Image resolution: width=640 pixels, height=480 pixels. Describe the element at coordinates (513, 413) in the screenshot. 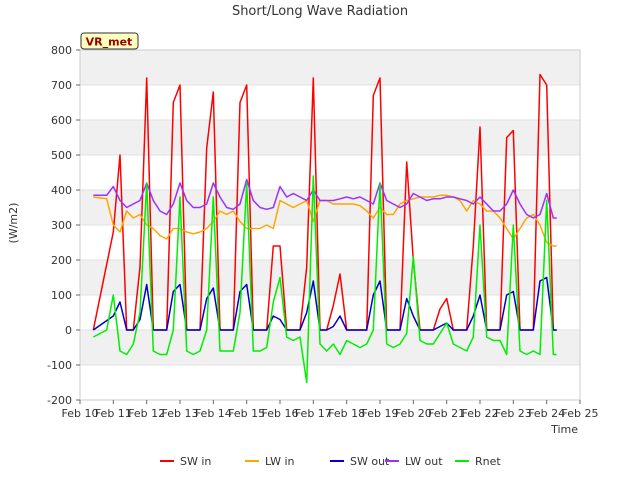

I see `x-tick-label: Feb 23` at that location.